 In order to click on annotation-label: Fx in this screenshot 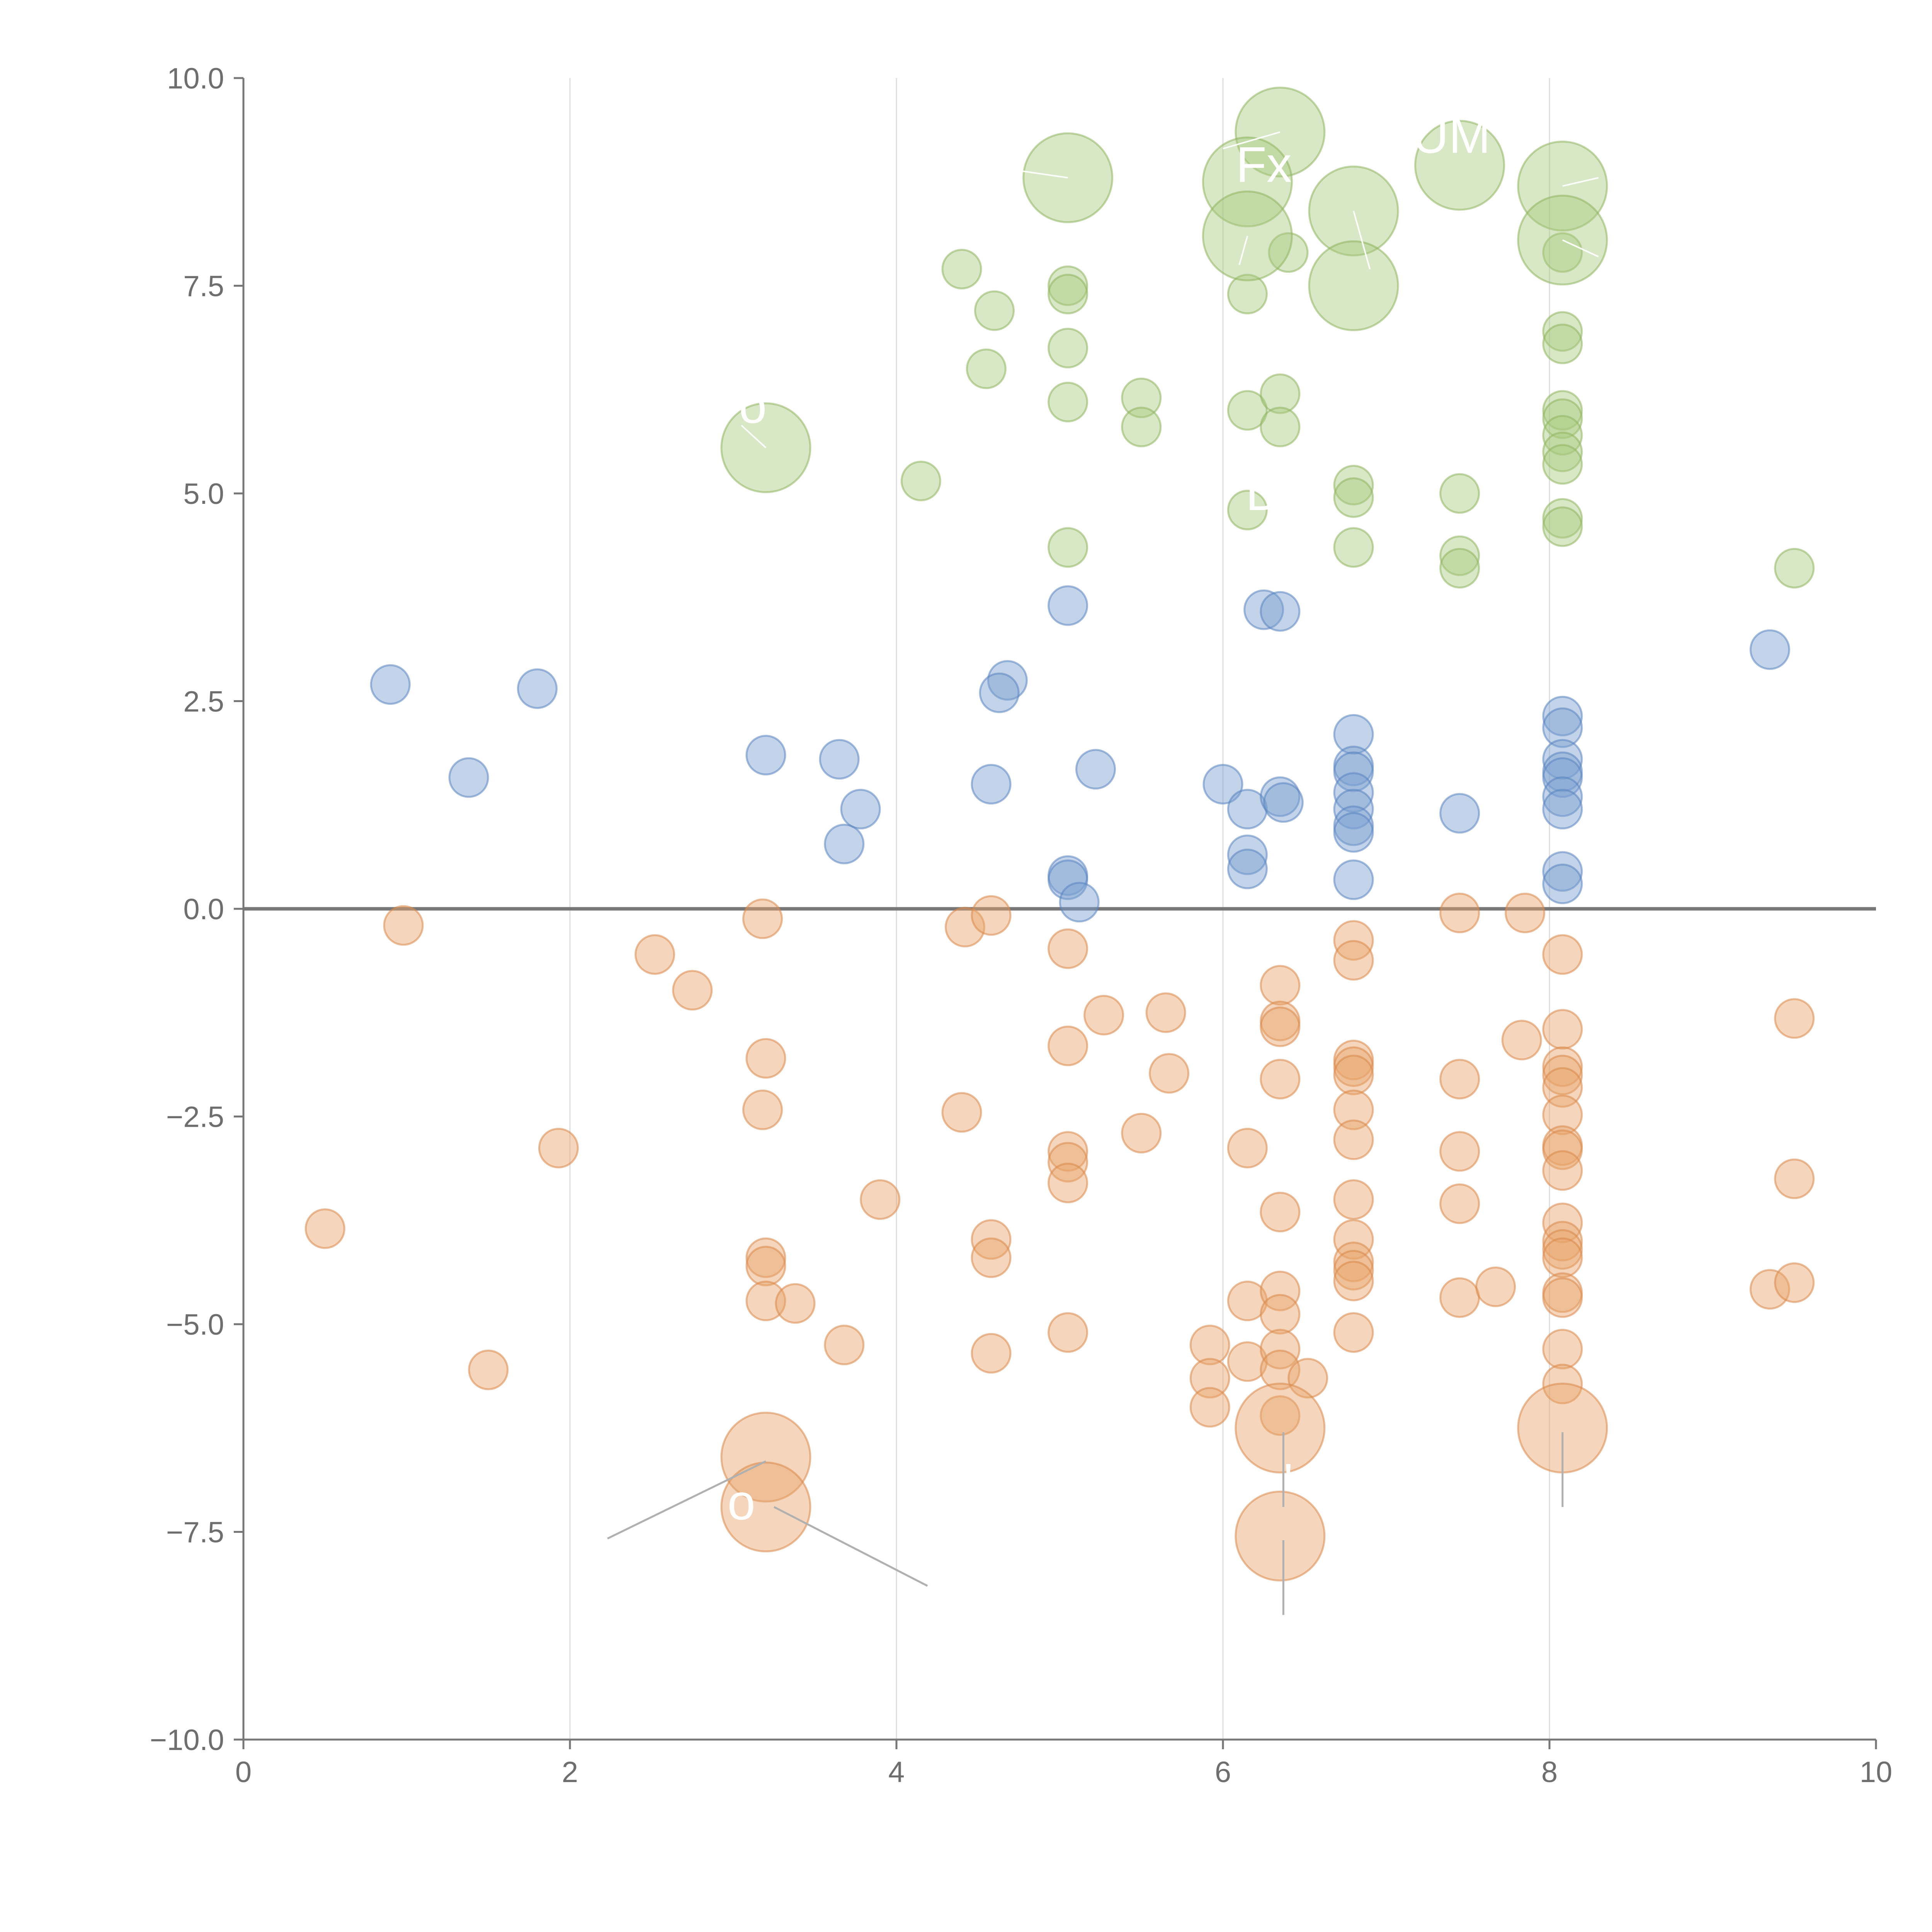, I will do `click(1263, 165)`.